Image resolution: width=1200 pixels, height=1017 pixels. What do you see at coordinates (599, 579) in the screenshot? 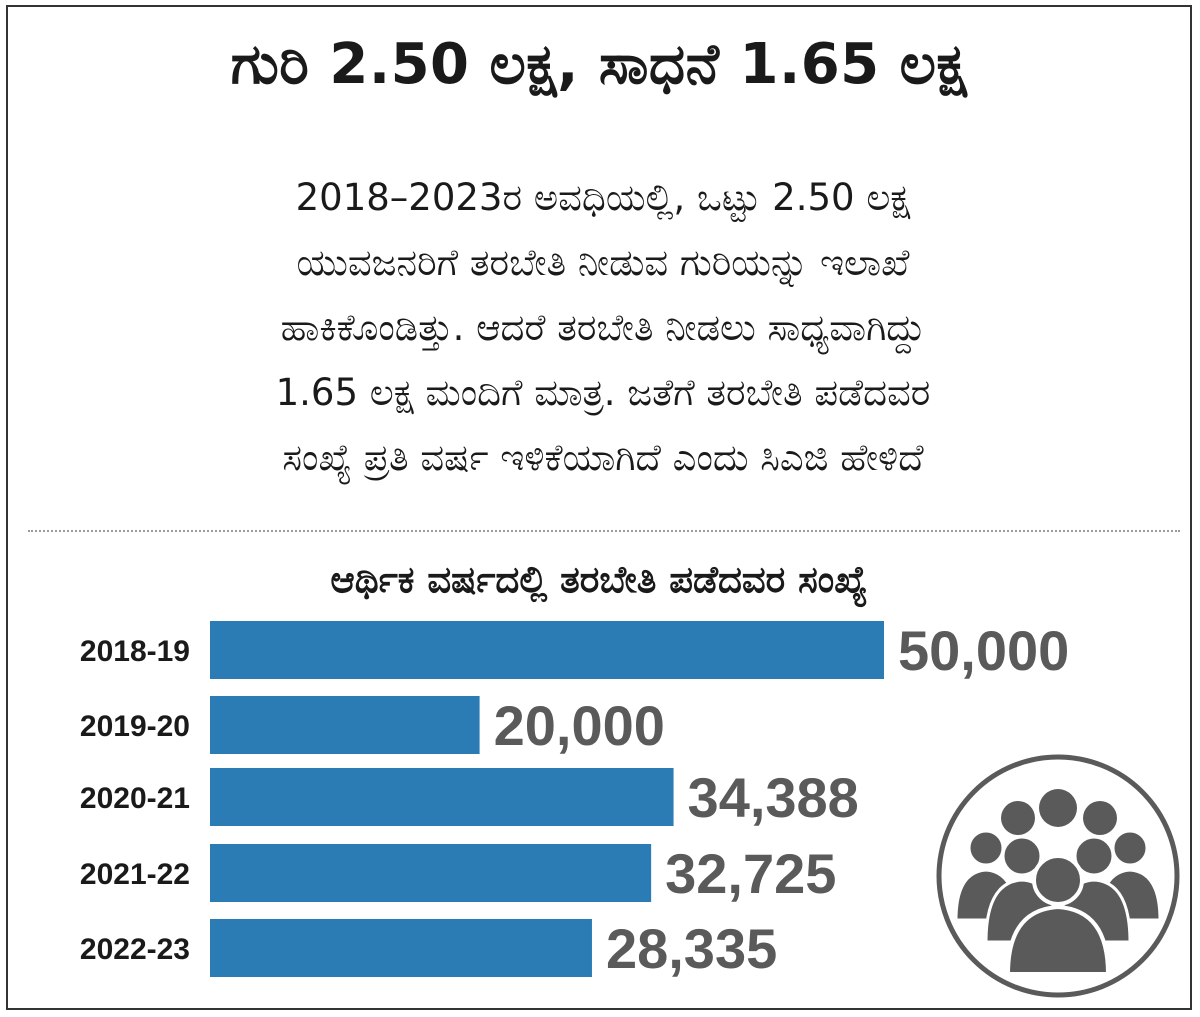
I see `chart-title: ಆರ್ಥಿಕ ವರ್ಷದಲ್ಲಿ ತರಬೇತಿ ಪಡೆದವರ ಸಂಖ್ಯೆ` at bounding box center [599, 579].